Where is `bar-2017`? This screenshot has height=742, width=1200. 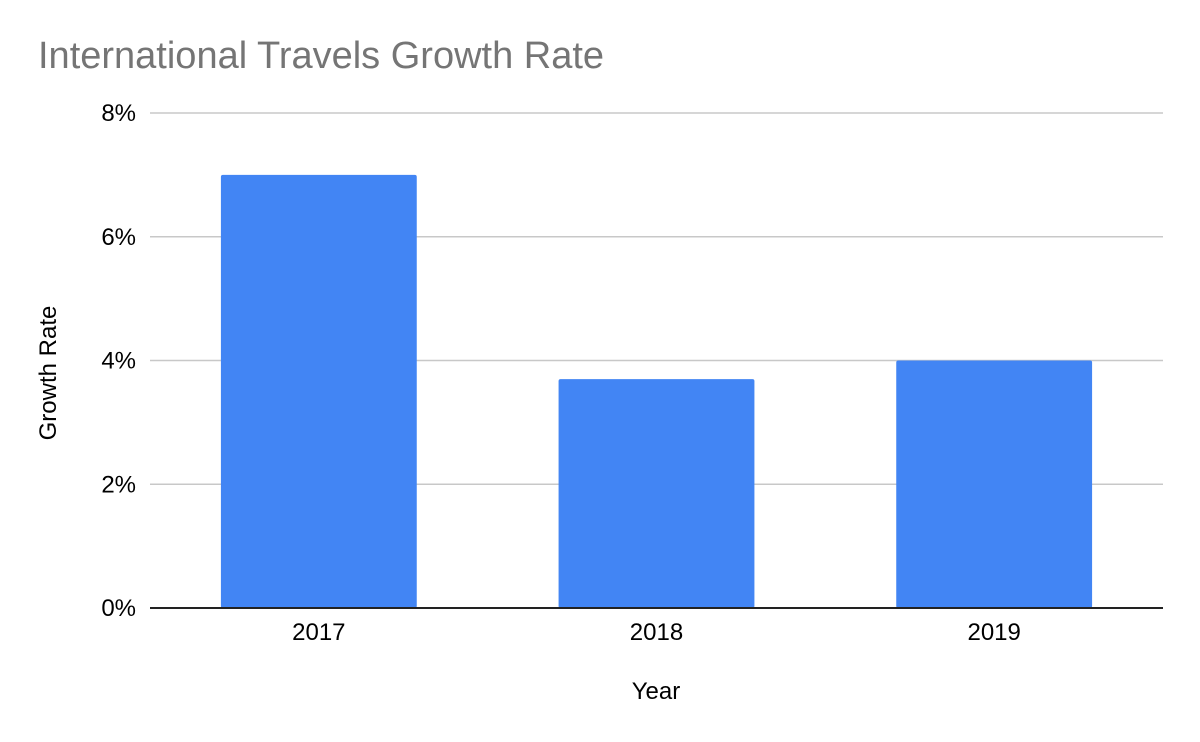 bar-2017 is located at coordinates (318, 391).